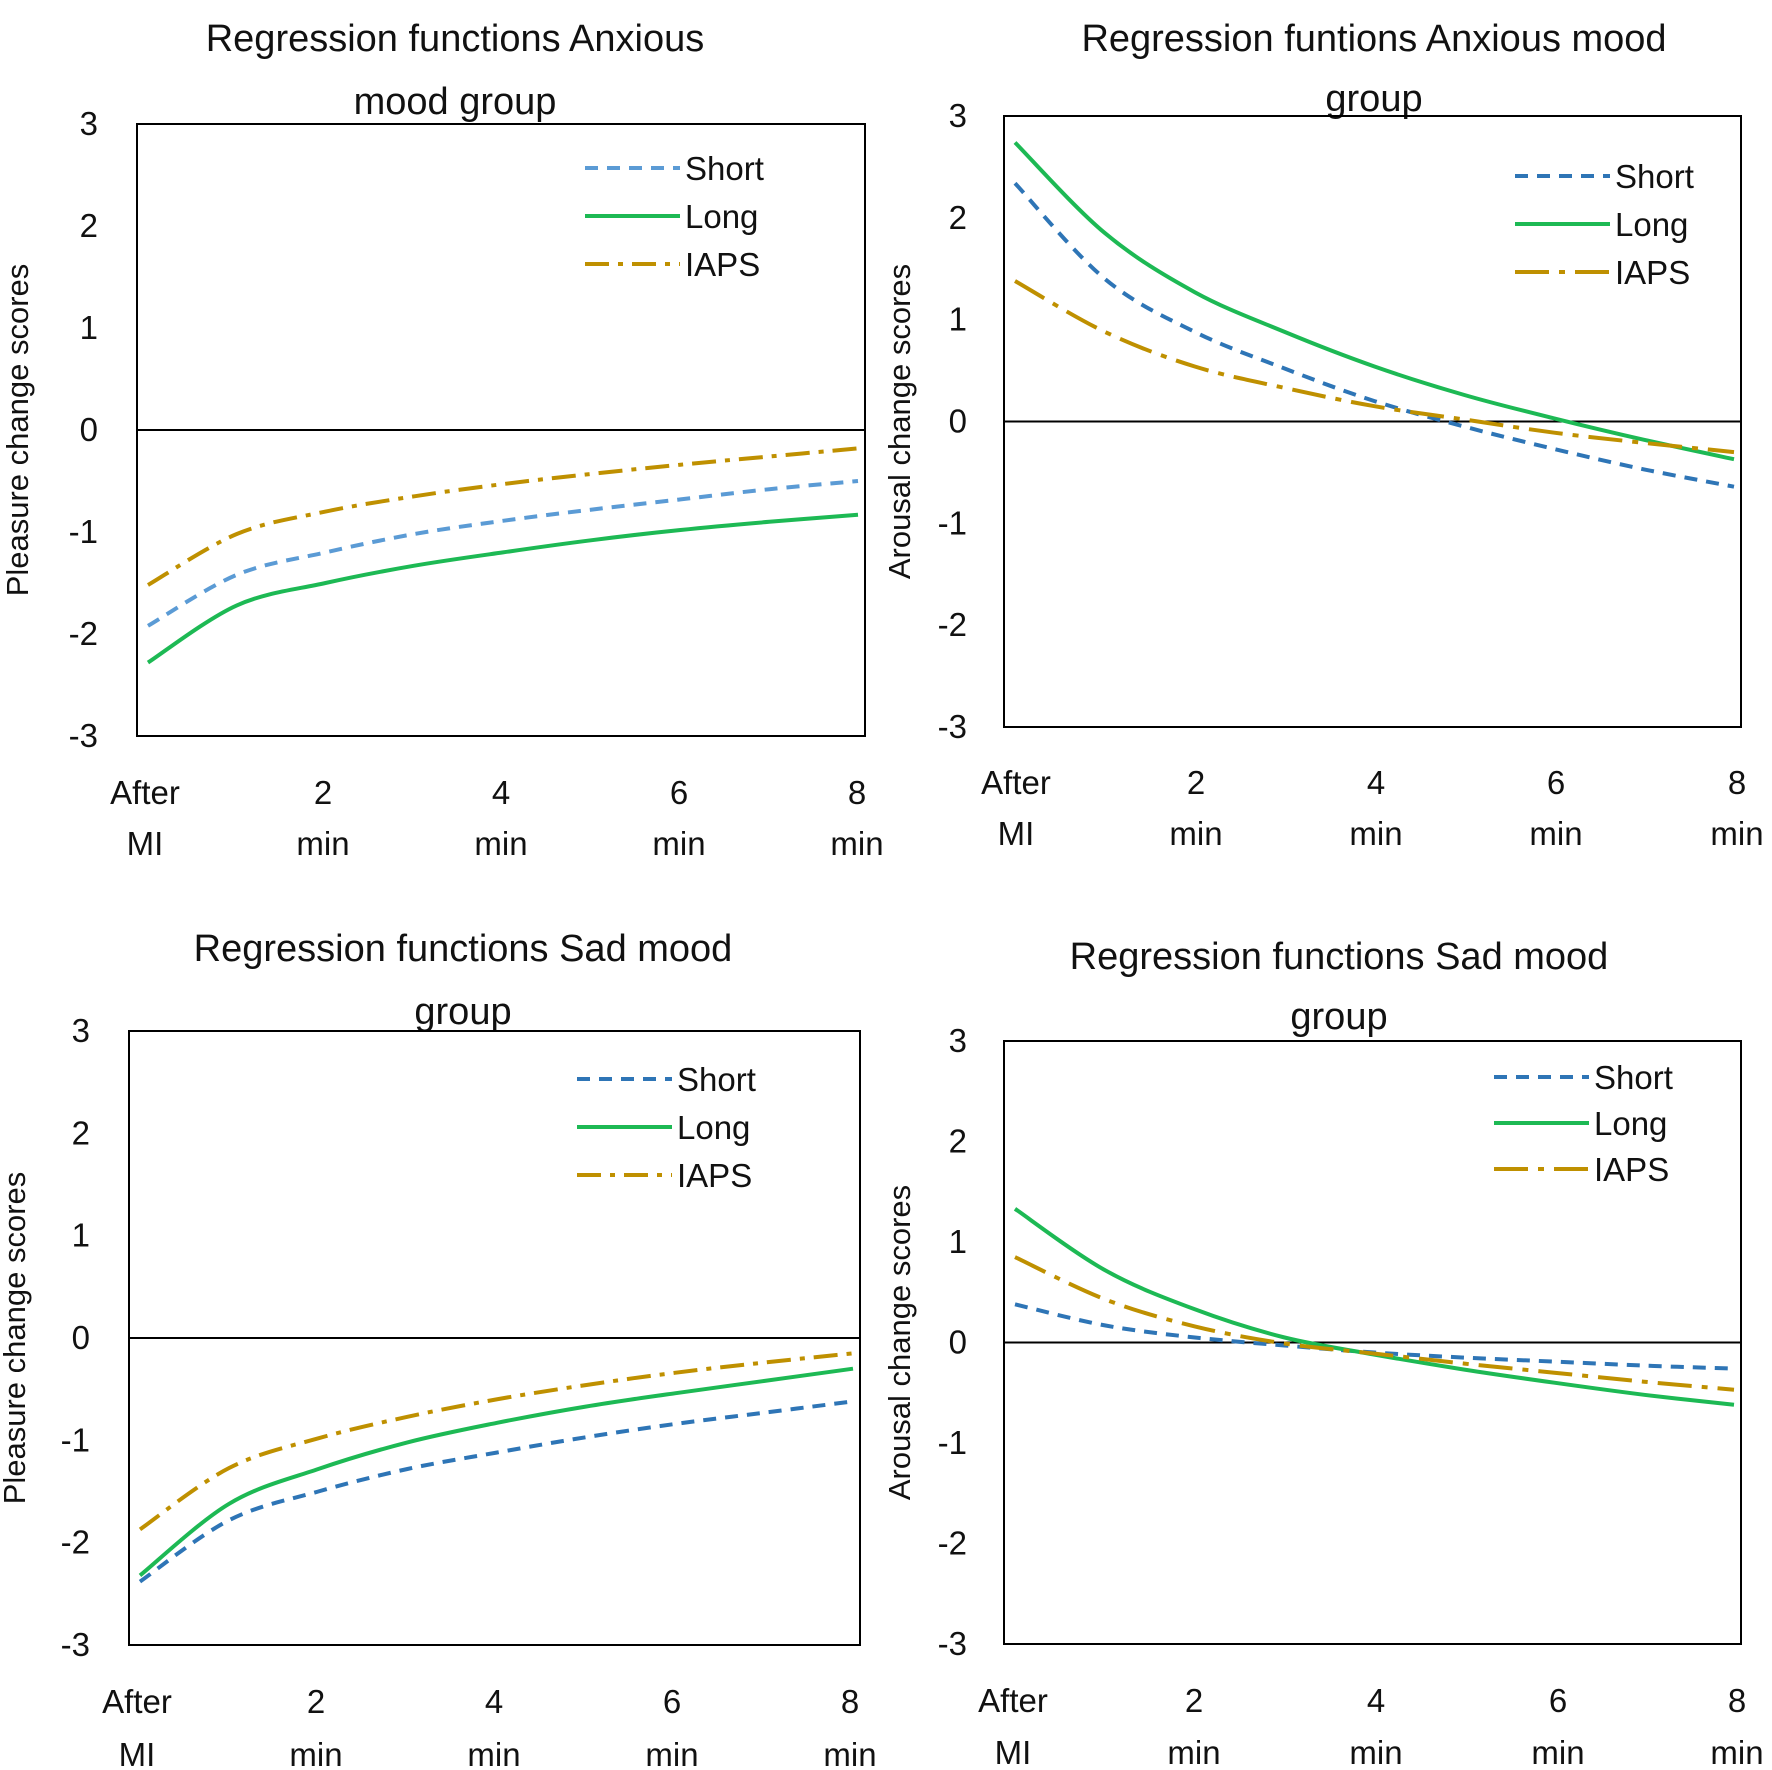 This screenshot has height=1770, width=1772. What do you see at coordinates (1373, 69) in the screenshot?
I see `chart-title: Regression funtions Anxious mood group` at bounding box center [1373, 69].